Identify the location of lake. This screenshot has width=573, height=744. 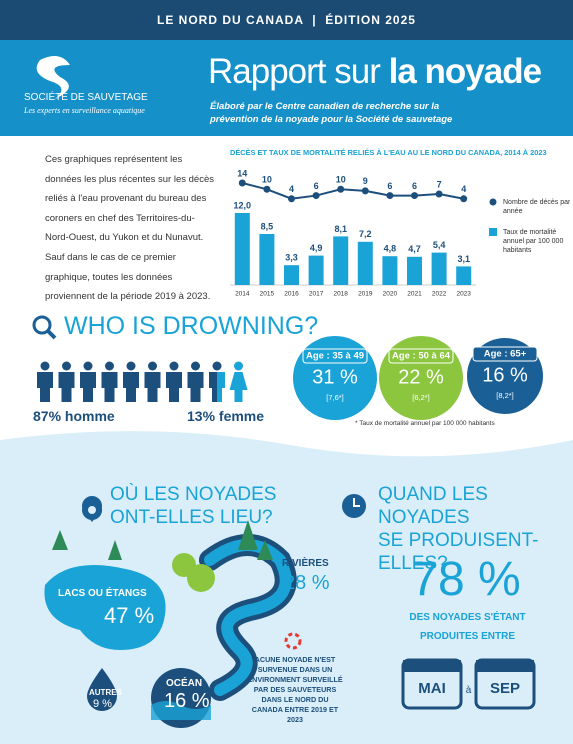
(105, 607).